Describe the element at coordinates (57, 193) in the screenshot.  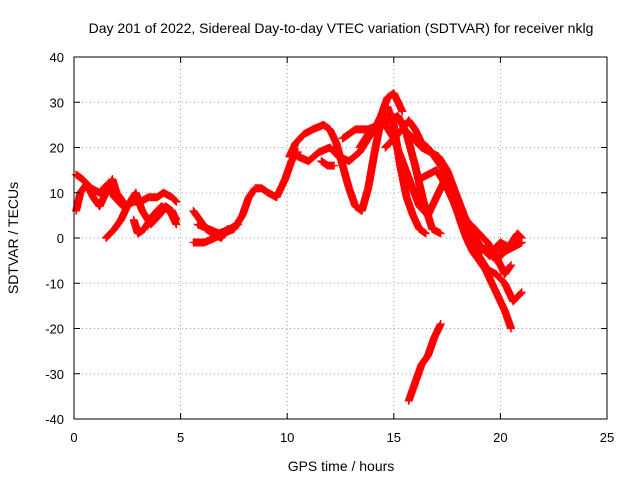
I see `y-tick-label: 10` at that location.